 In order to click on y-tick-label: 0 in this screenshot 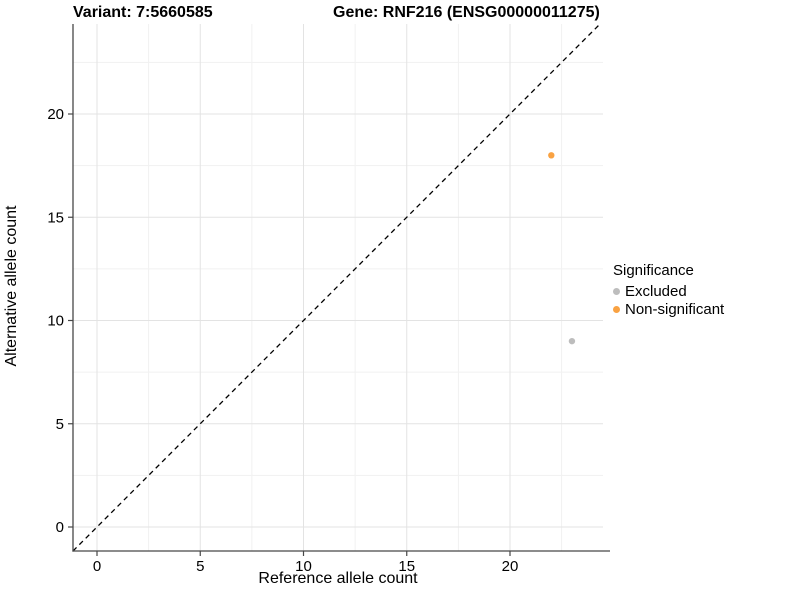, I will do `click(60, 527)`.